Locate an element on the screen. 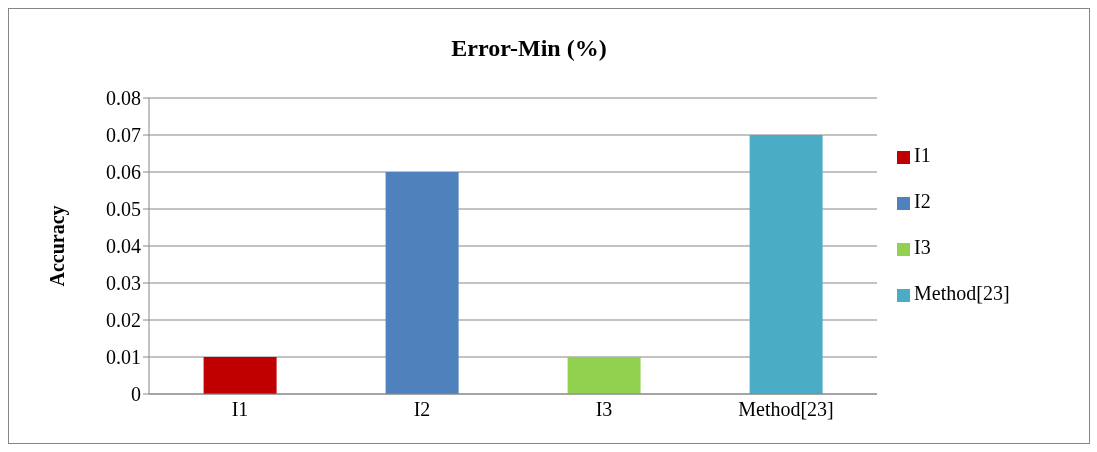  legend-label: Method[23] is located at coordinates (962, 293).